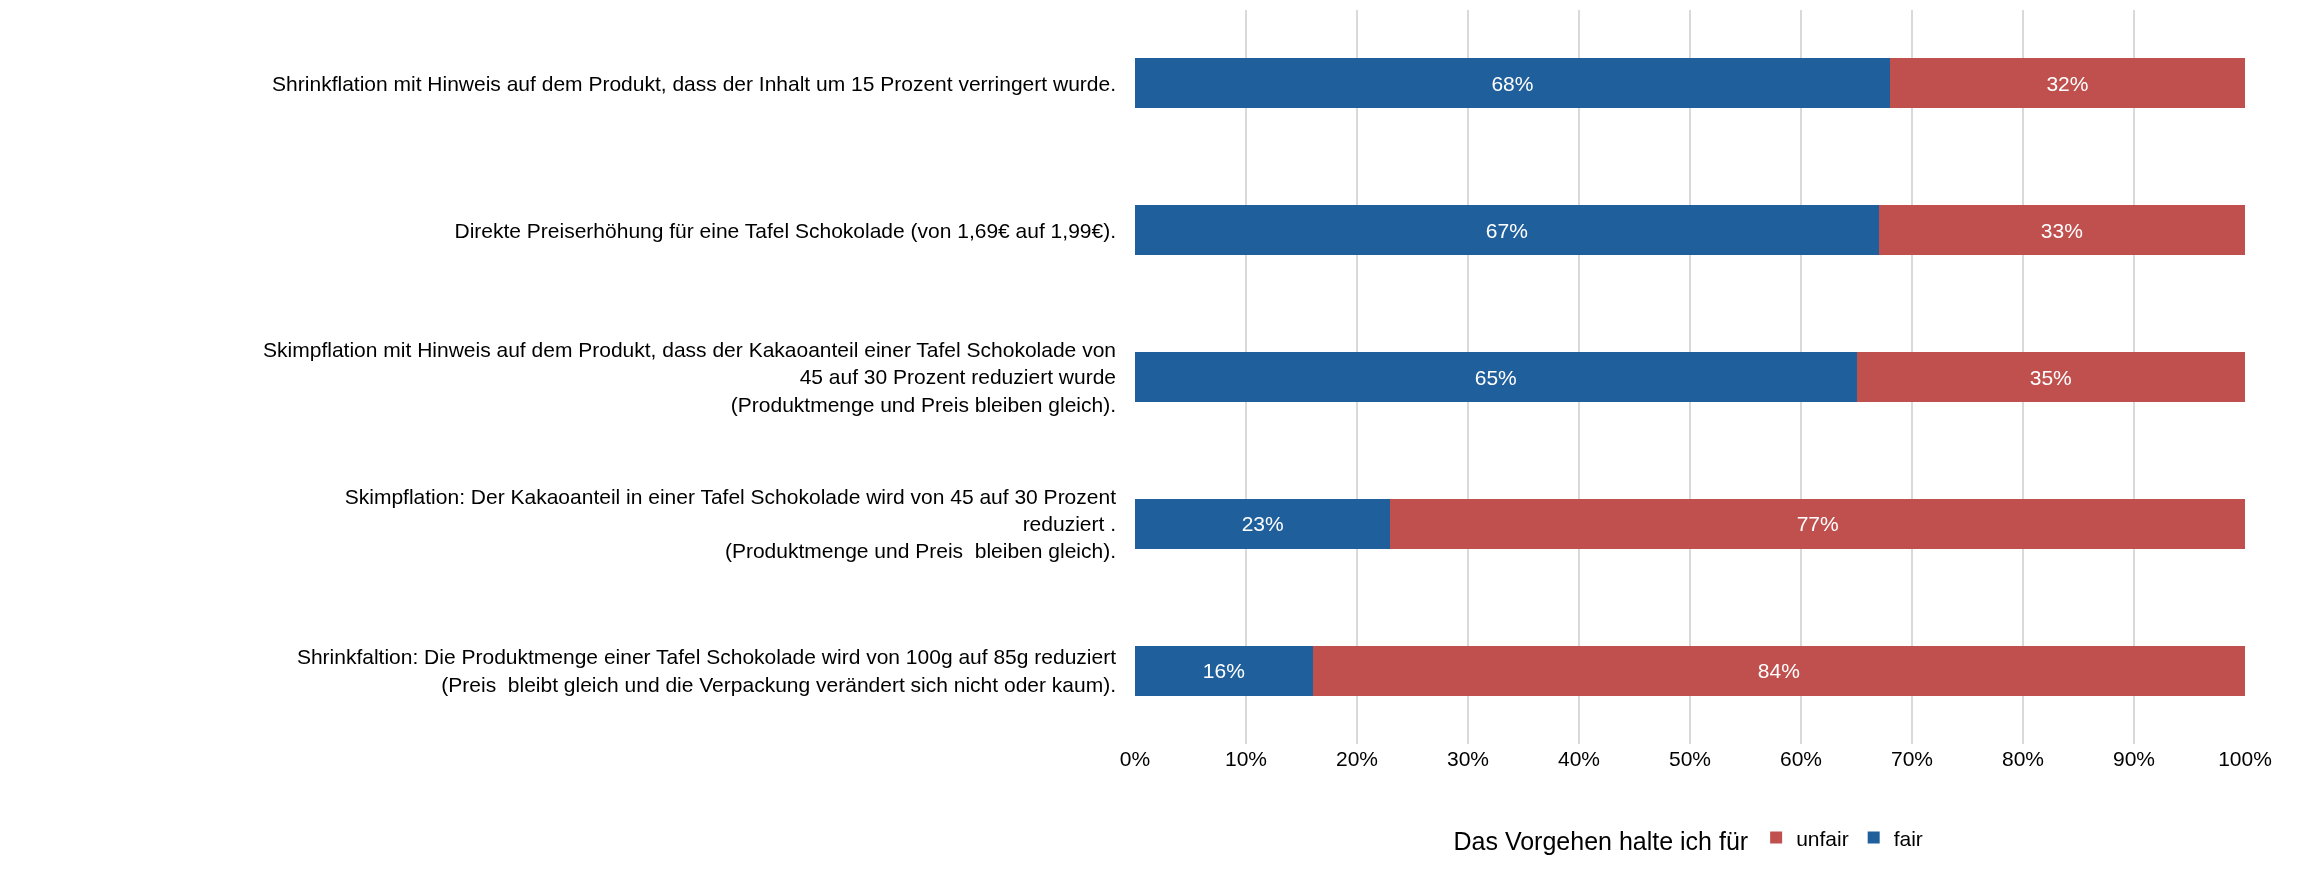  What do you see at coordinates (706, 670) in the screenshot?
I see `y-tick-label: Shrinkfaltion: Die Produktmenge einer Tafel Schokolade wird von 100g auf 85g reduziert (Preis bleibt gleich und die Verpackung verändert sich nicht oder kaum).` at bounding box center [706, 670].